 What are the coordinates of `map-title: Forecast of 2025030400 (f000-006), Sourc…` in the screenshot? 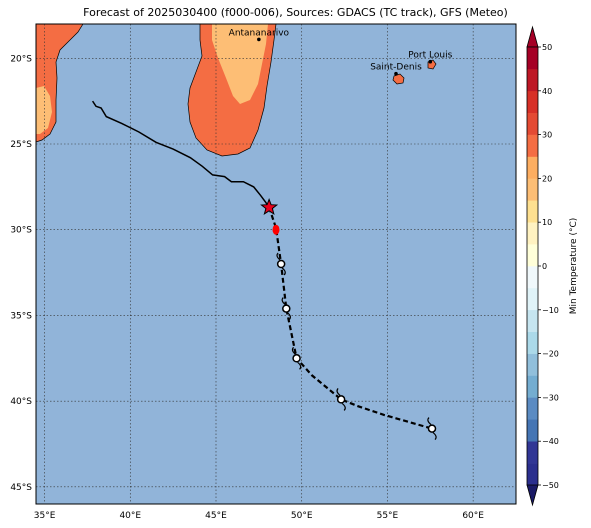 It's located at (295, 12).